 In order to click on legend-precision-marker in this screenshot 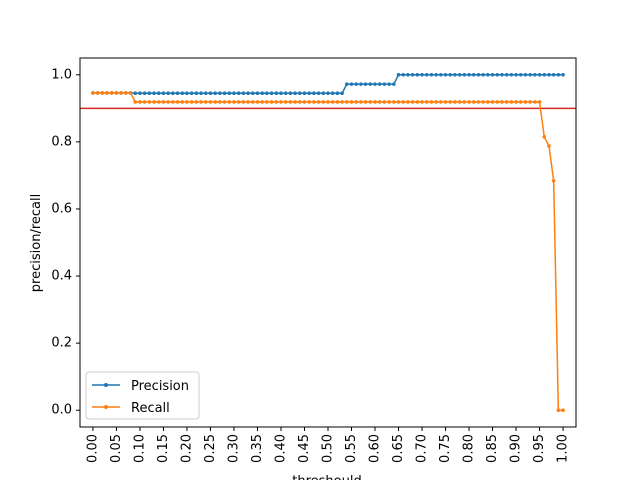, I will do `click(106, 385)`.